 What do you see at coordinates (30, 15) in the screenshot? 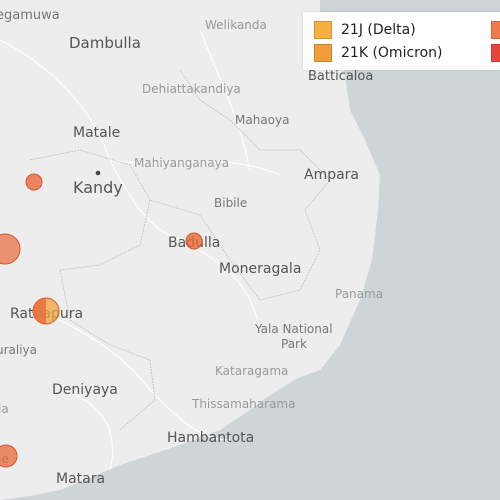
I see `place-label: egamuwa` at bounding box center [30, 15].